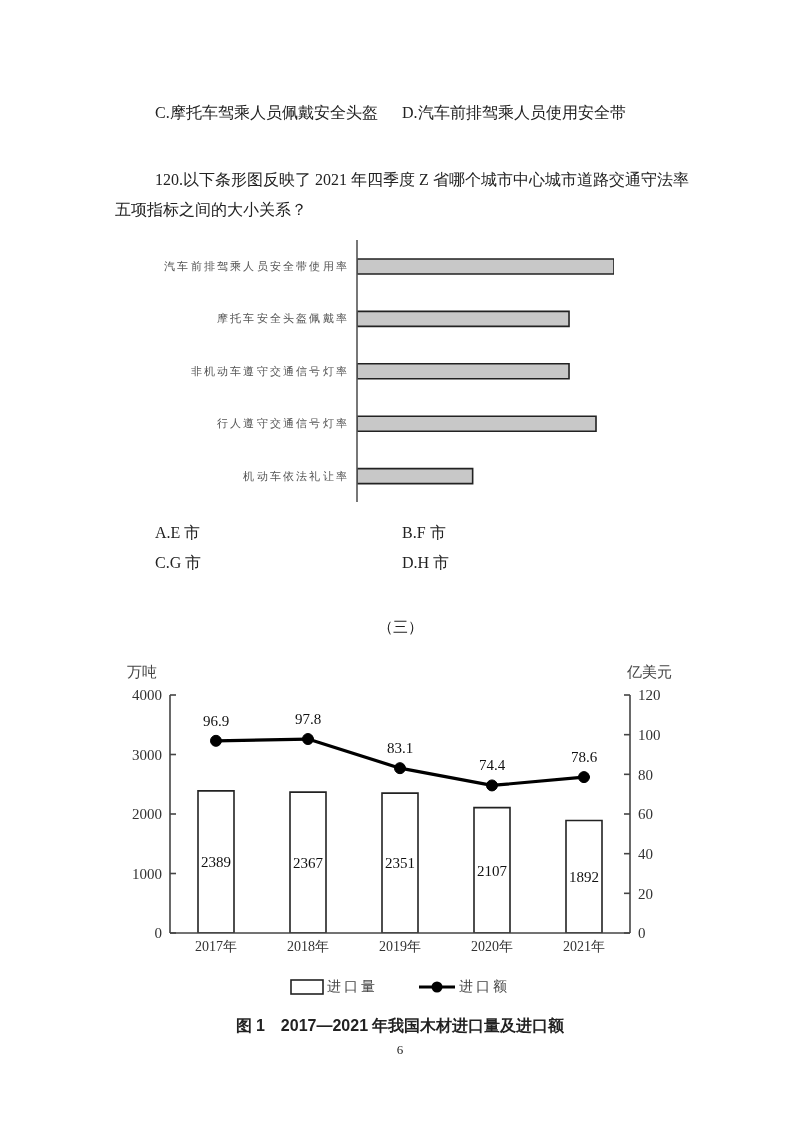  I want to click on text: D.汽车前排驾乘人员使用安全带, so click(514, 113).